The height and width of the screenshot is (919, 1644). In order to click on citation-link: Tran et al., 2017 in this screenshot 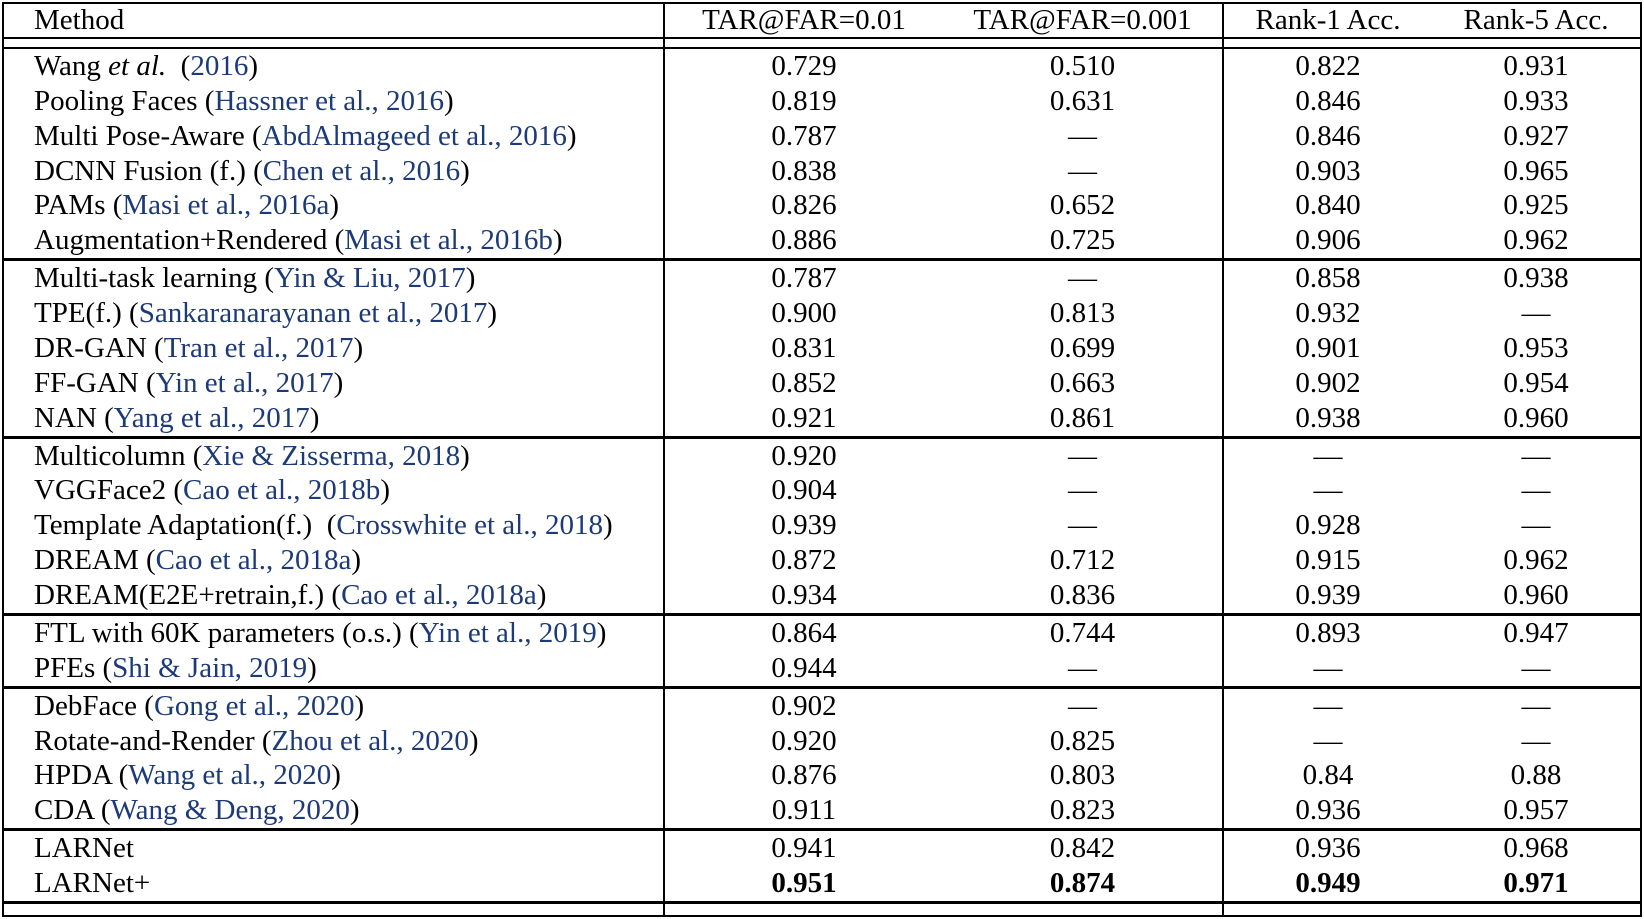, I will do `click(258, 347)`.